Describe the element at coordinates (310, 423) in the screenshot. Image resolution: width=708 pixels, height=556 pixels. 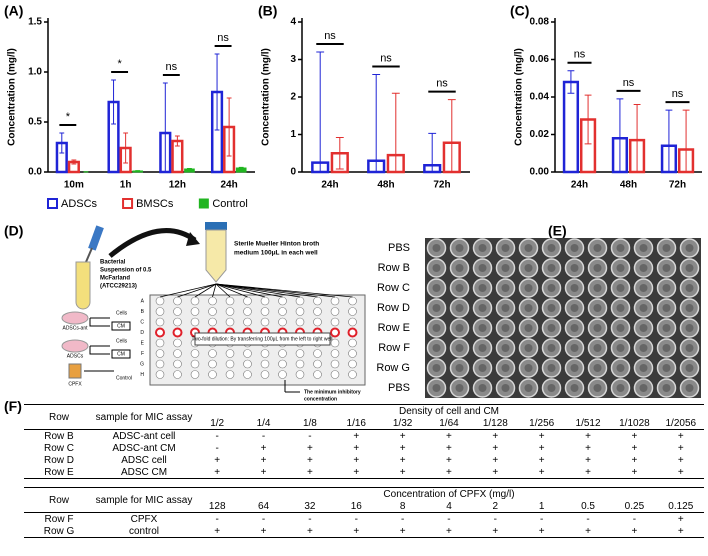
I see `table-cell: 1/8` at that location.